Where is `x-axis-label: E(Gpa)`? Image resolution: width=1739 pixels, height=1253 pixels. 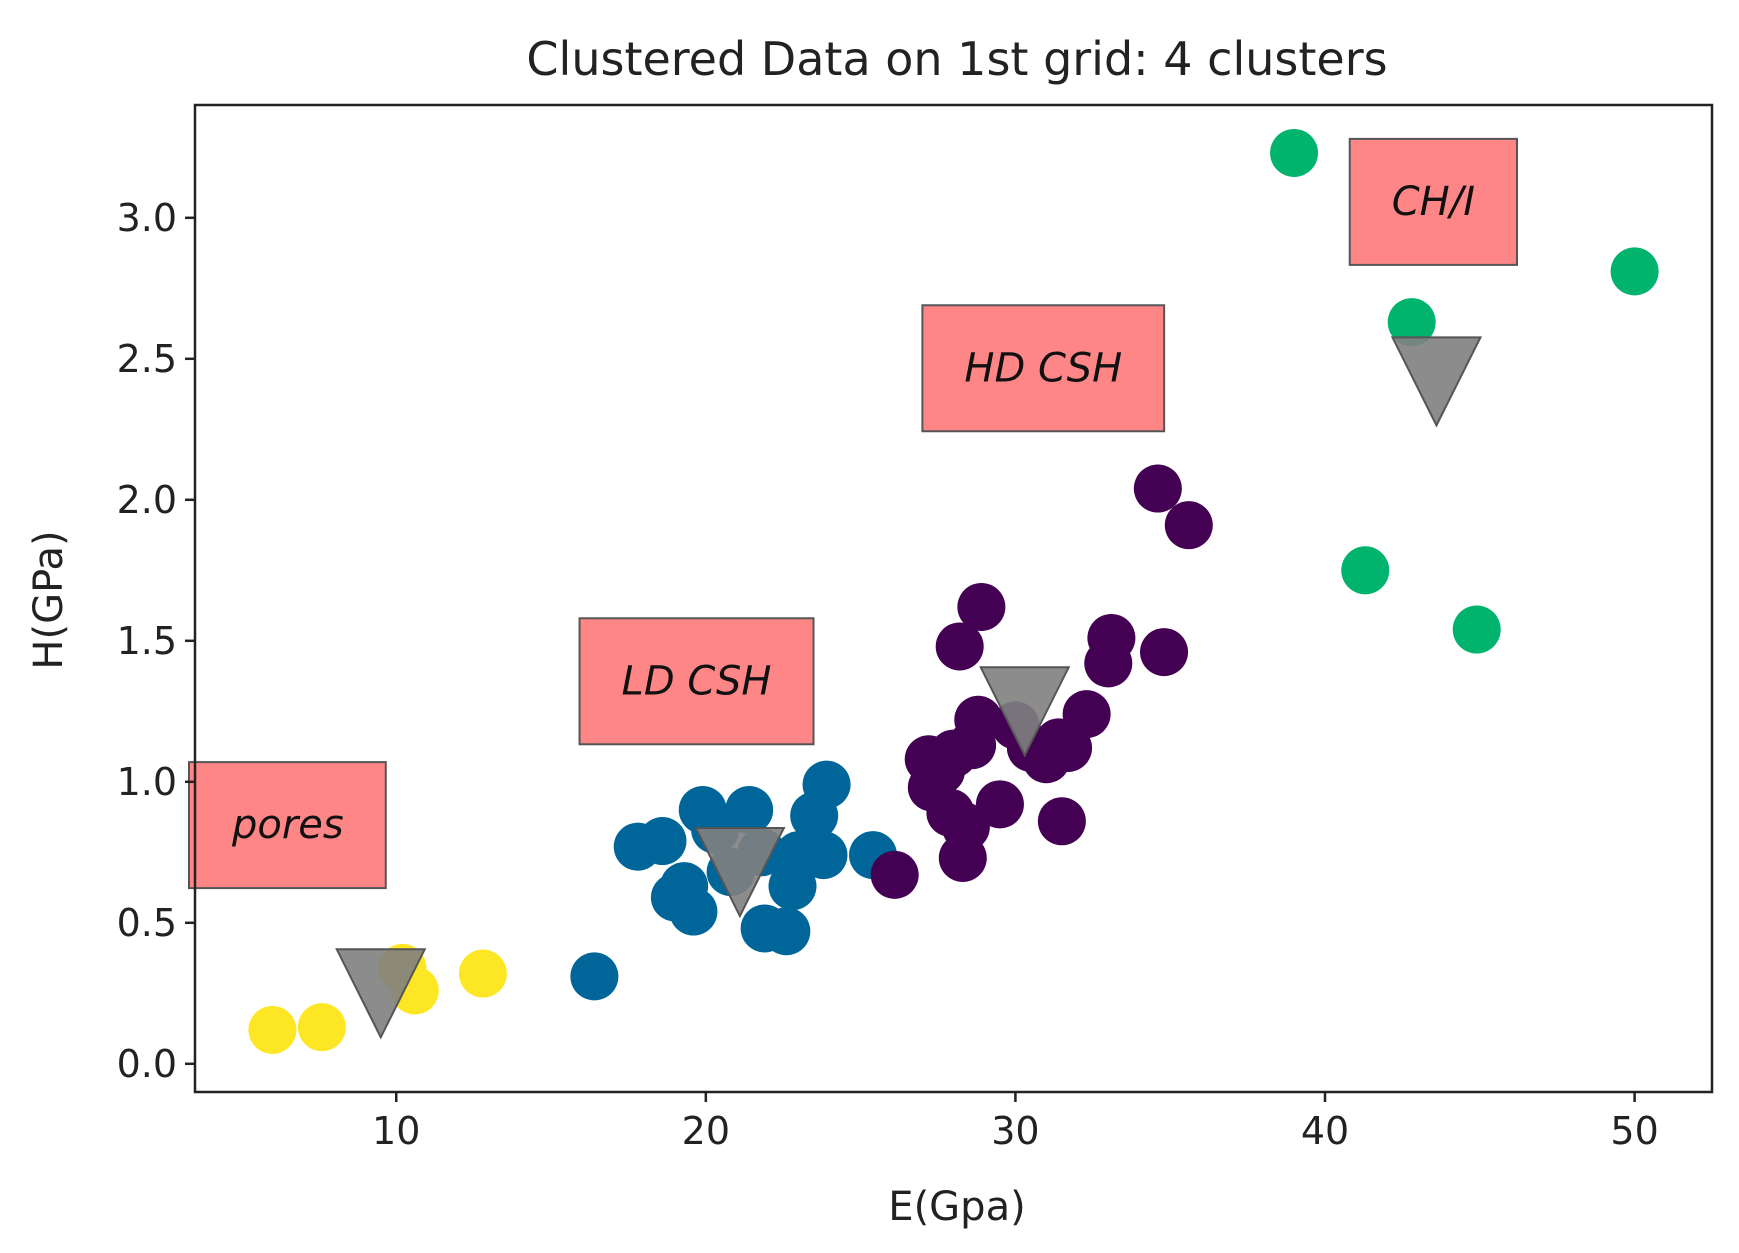 x-axis-label: E(Gpa) is located at coordinates (956, 1207).